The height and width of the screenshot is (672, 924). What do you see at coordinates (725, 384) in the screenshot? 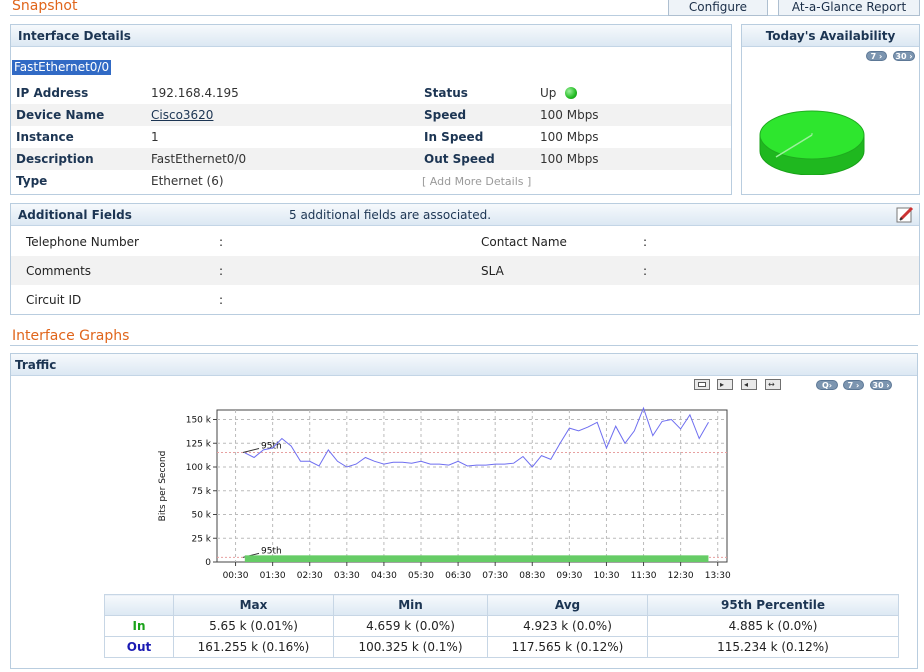
I see `export-icon: ▸` at bounding box center [725, 384].